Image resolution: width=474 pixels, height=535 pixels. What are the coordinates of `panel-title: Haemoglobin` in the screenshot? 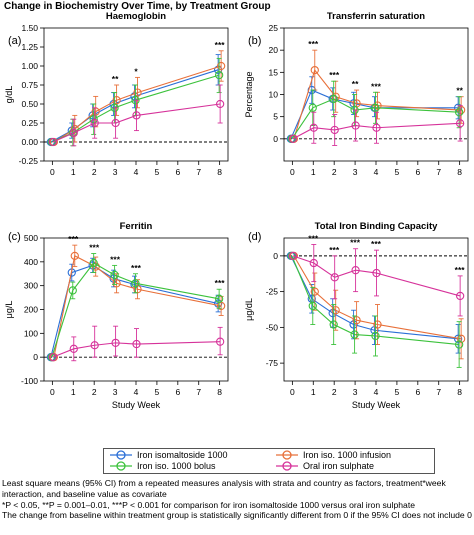 It's located at (136, 16).